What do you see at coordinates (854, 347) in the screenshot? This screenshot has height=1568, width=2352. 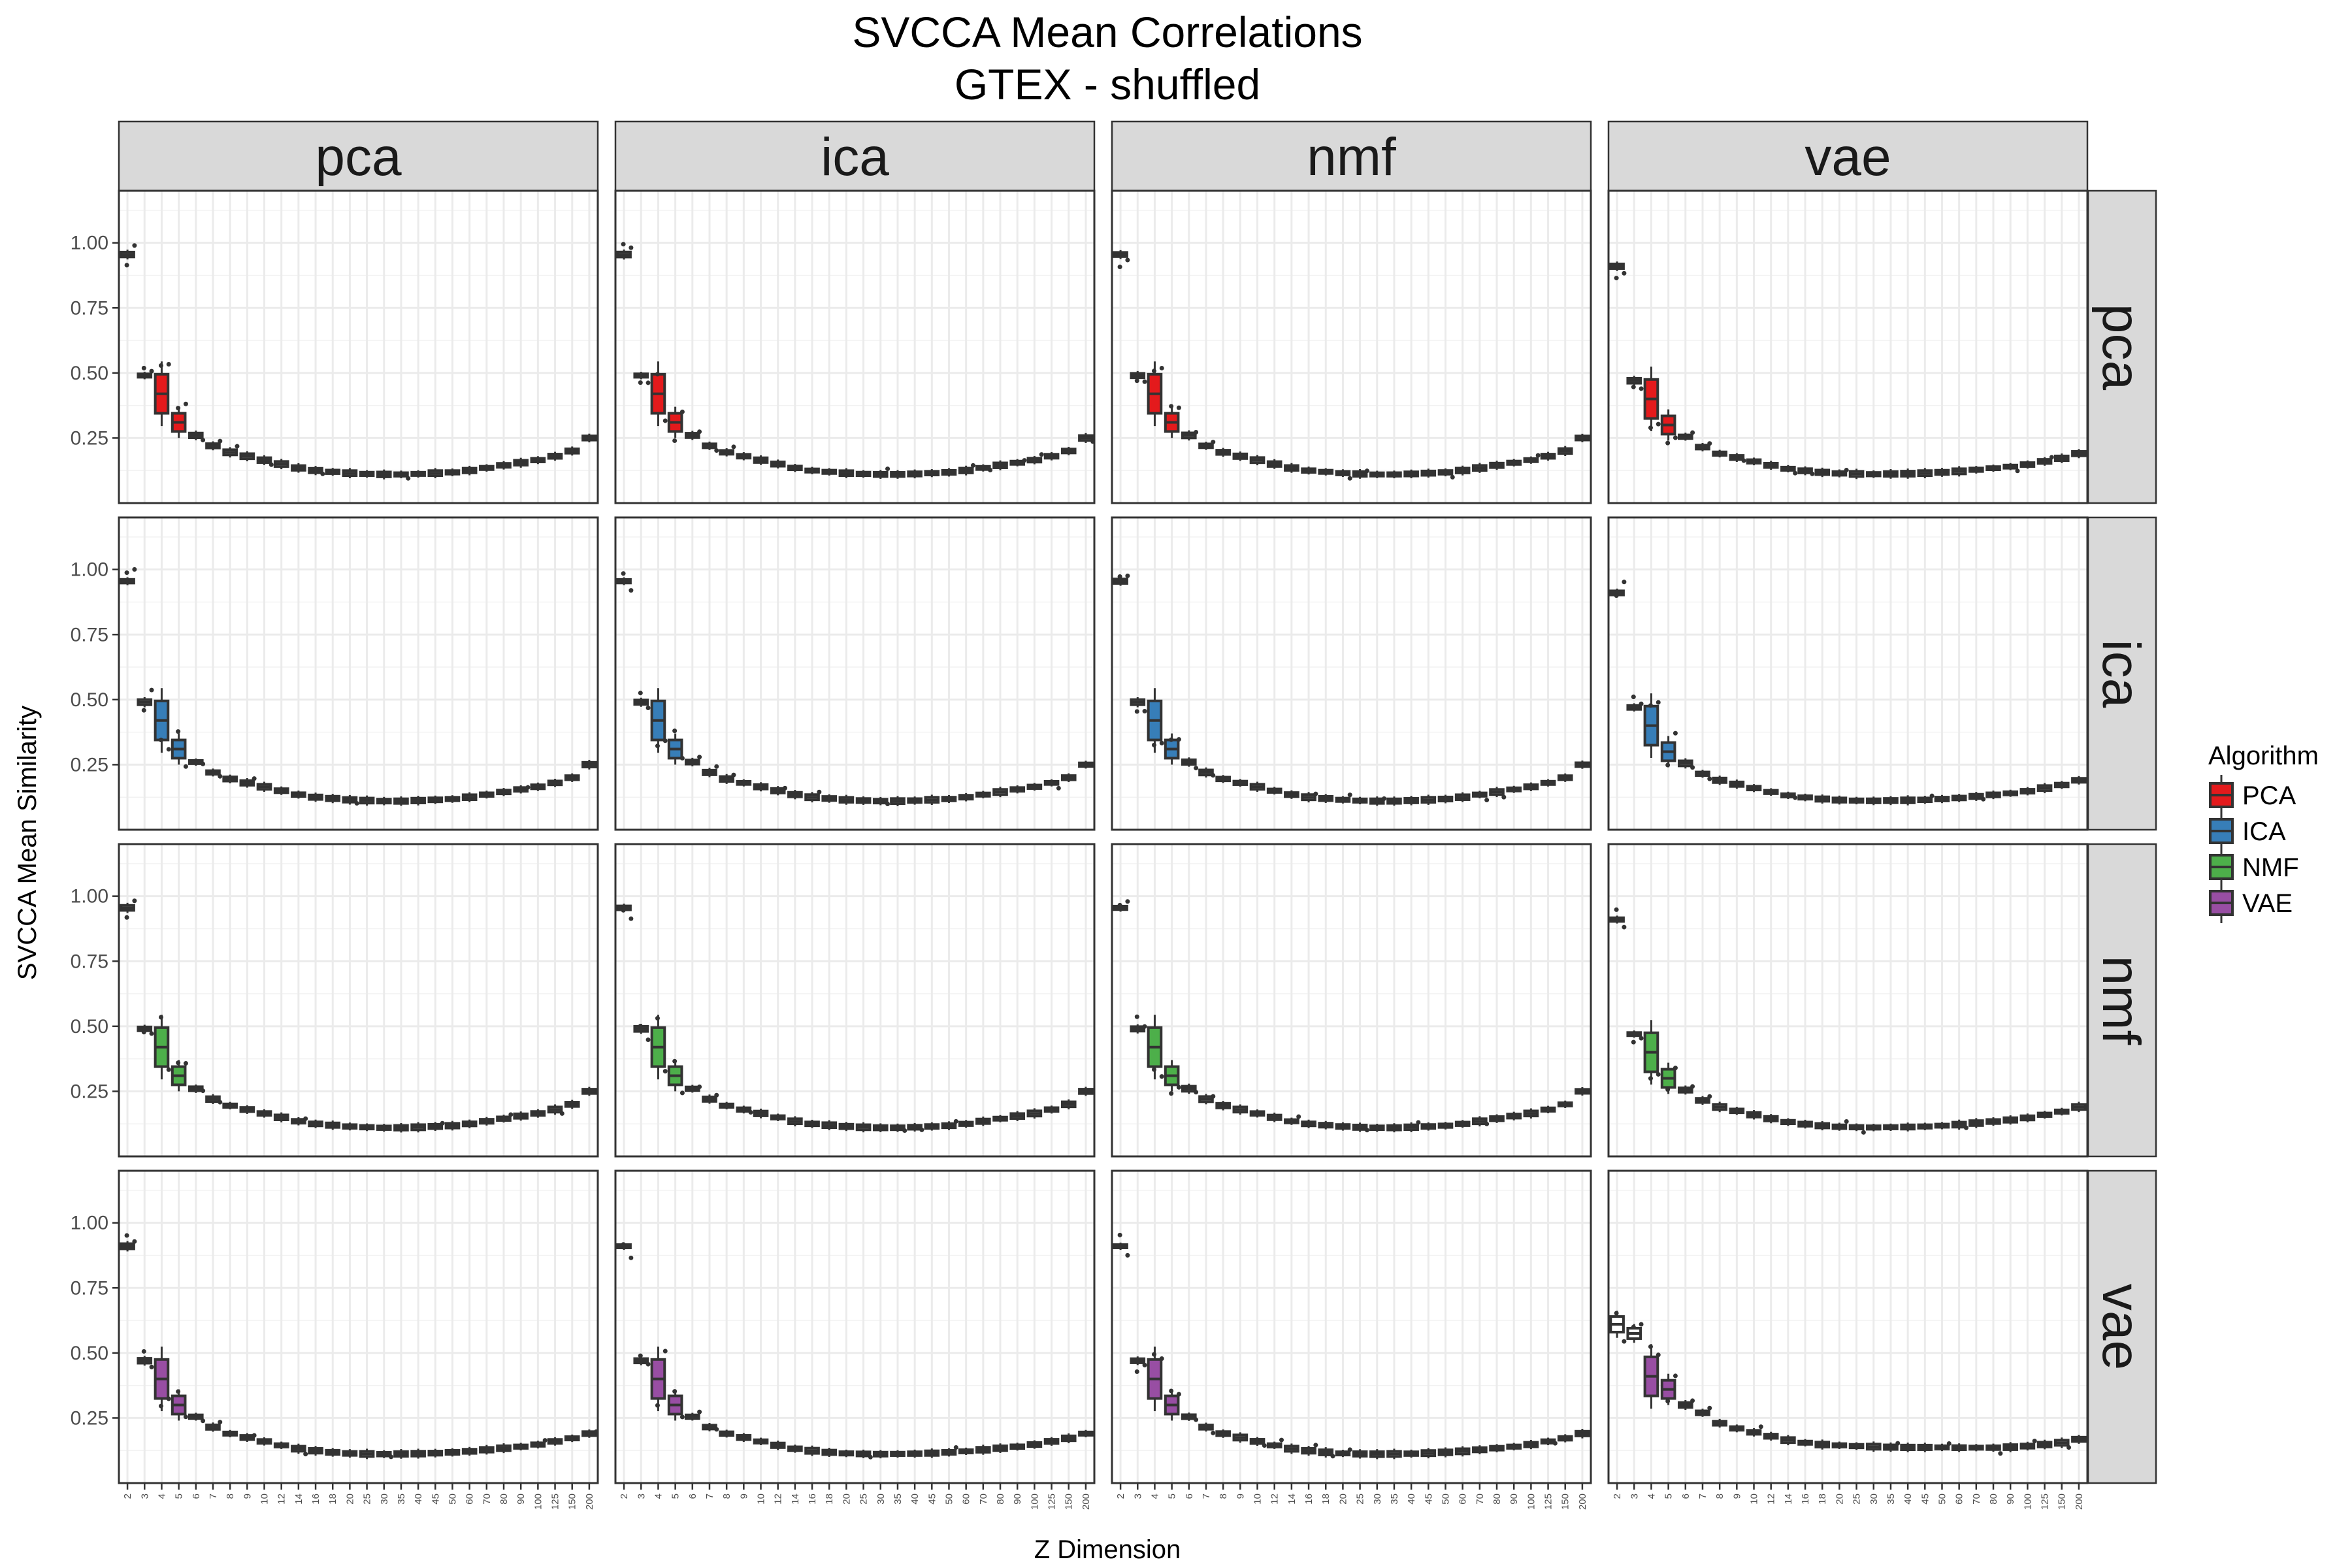 I see `panel-pca-ica` at bounding box center [854, 347].